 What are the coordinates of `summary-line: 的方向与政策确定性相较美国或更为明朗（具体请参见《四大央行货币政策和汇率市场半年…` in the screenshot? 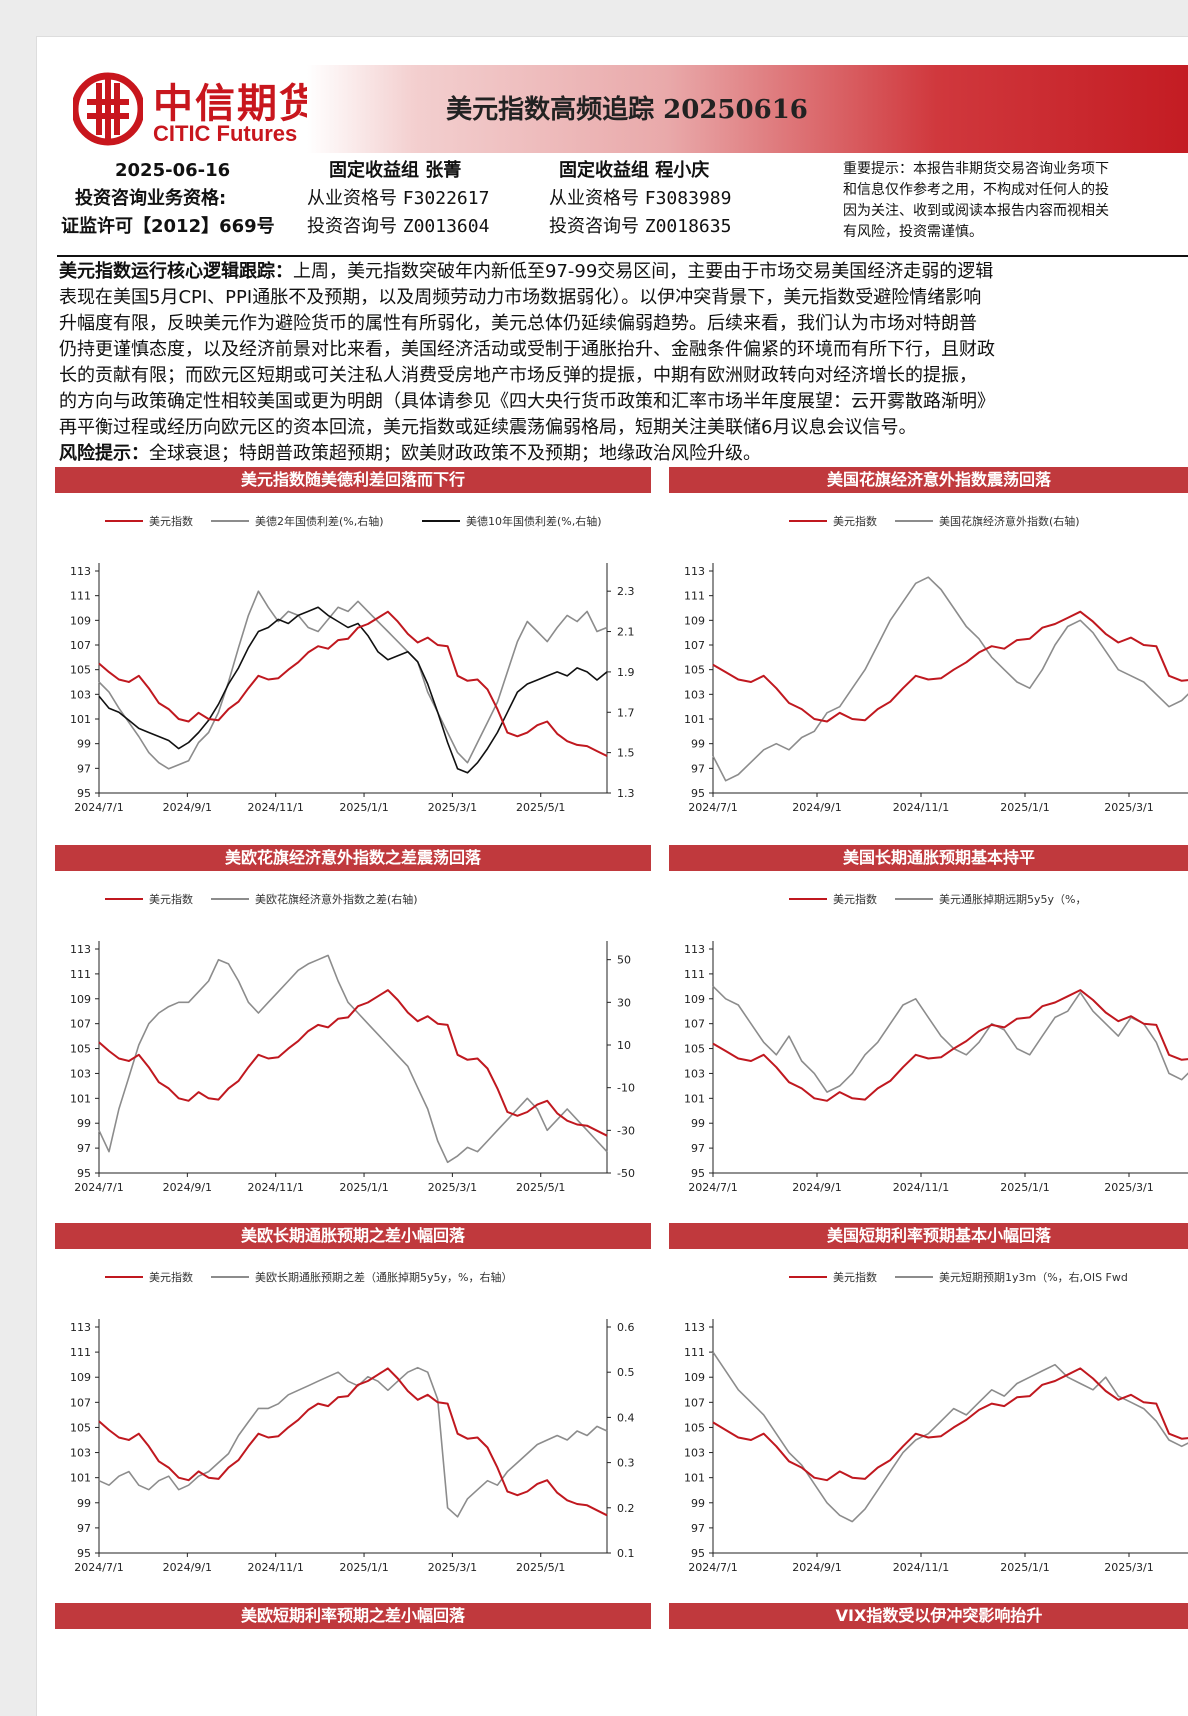 It's located at (527, 401).